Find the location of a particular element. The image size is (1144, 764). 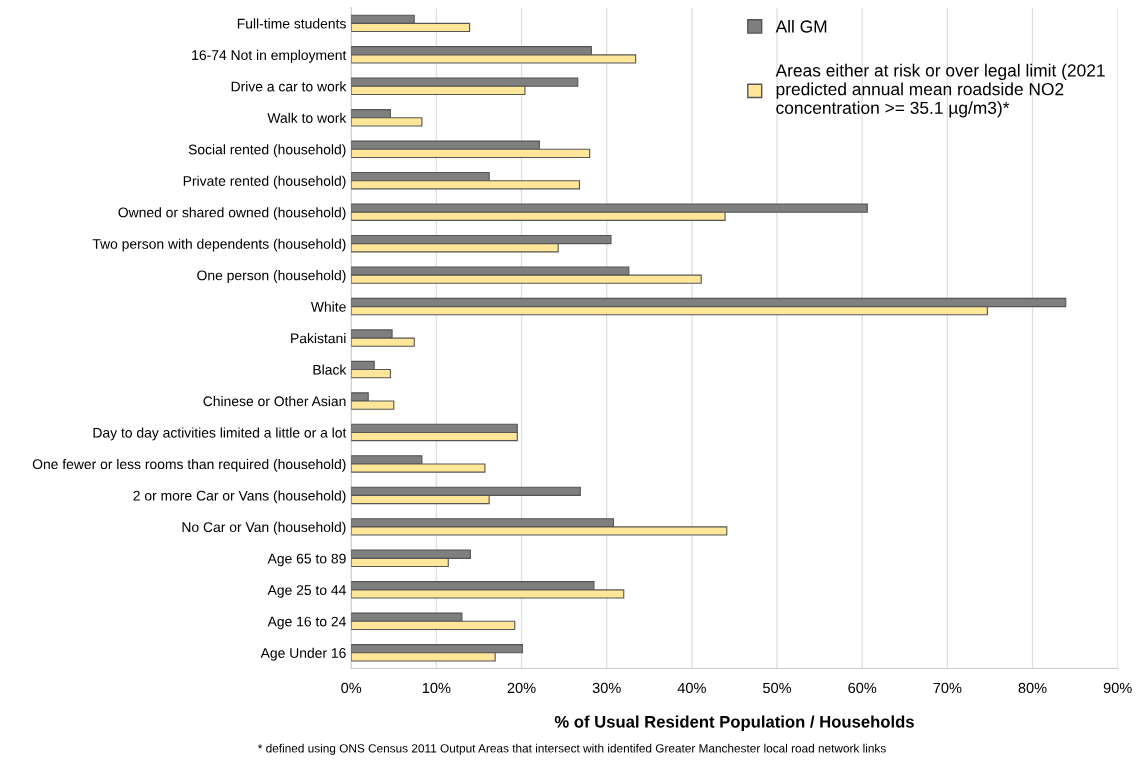

y-tick-label: Black is located at coordinates (330, 369).